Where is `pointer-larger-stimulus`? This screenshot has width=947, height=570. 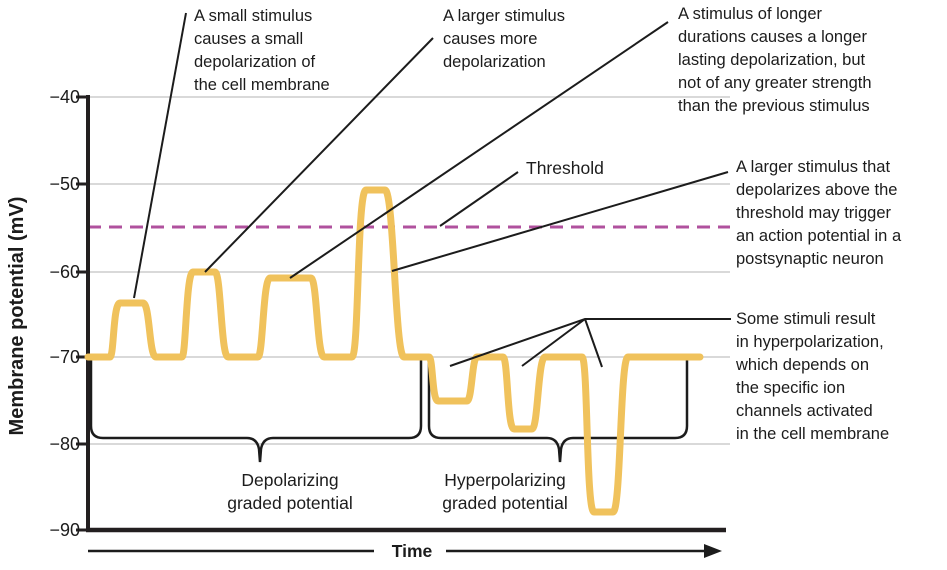
pointer-larger-stimulus is located at coordinates (319, 155).